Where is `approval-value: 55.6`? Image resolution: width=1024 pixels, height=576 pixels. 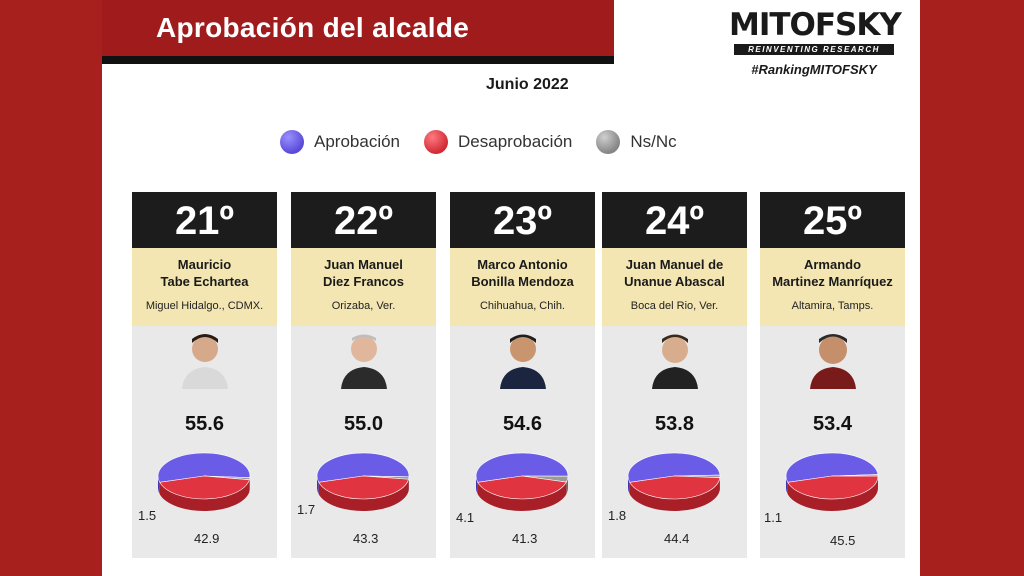
approval-value: 55.6 is located at coordinates (204, 424).